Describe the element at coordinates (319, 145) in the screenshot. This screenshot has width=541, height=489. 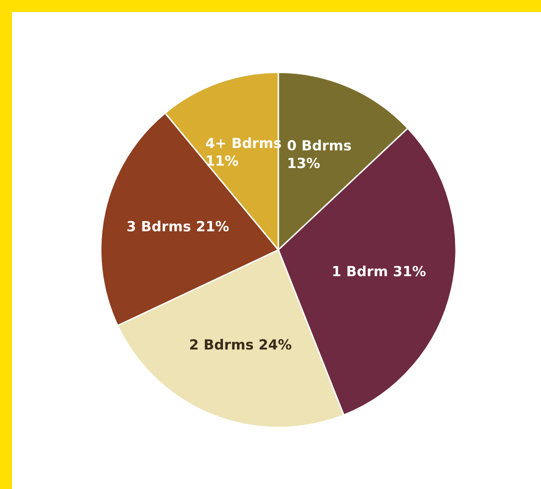
I see `slice-label: 0 Bdrms` at that location.